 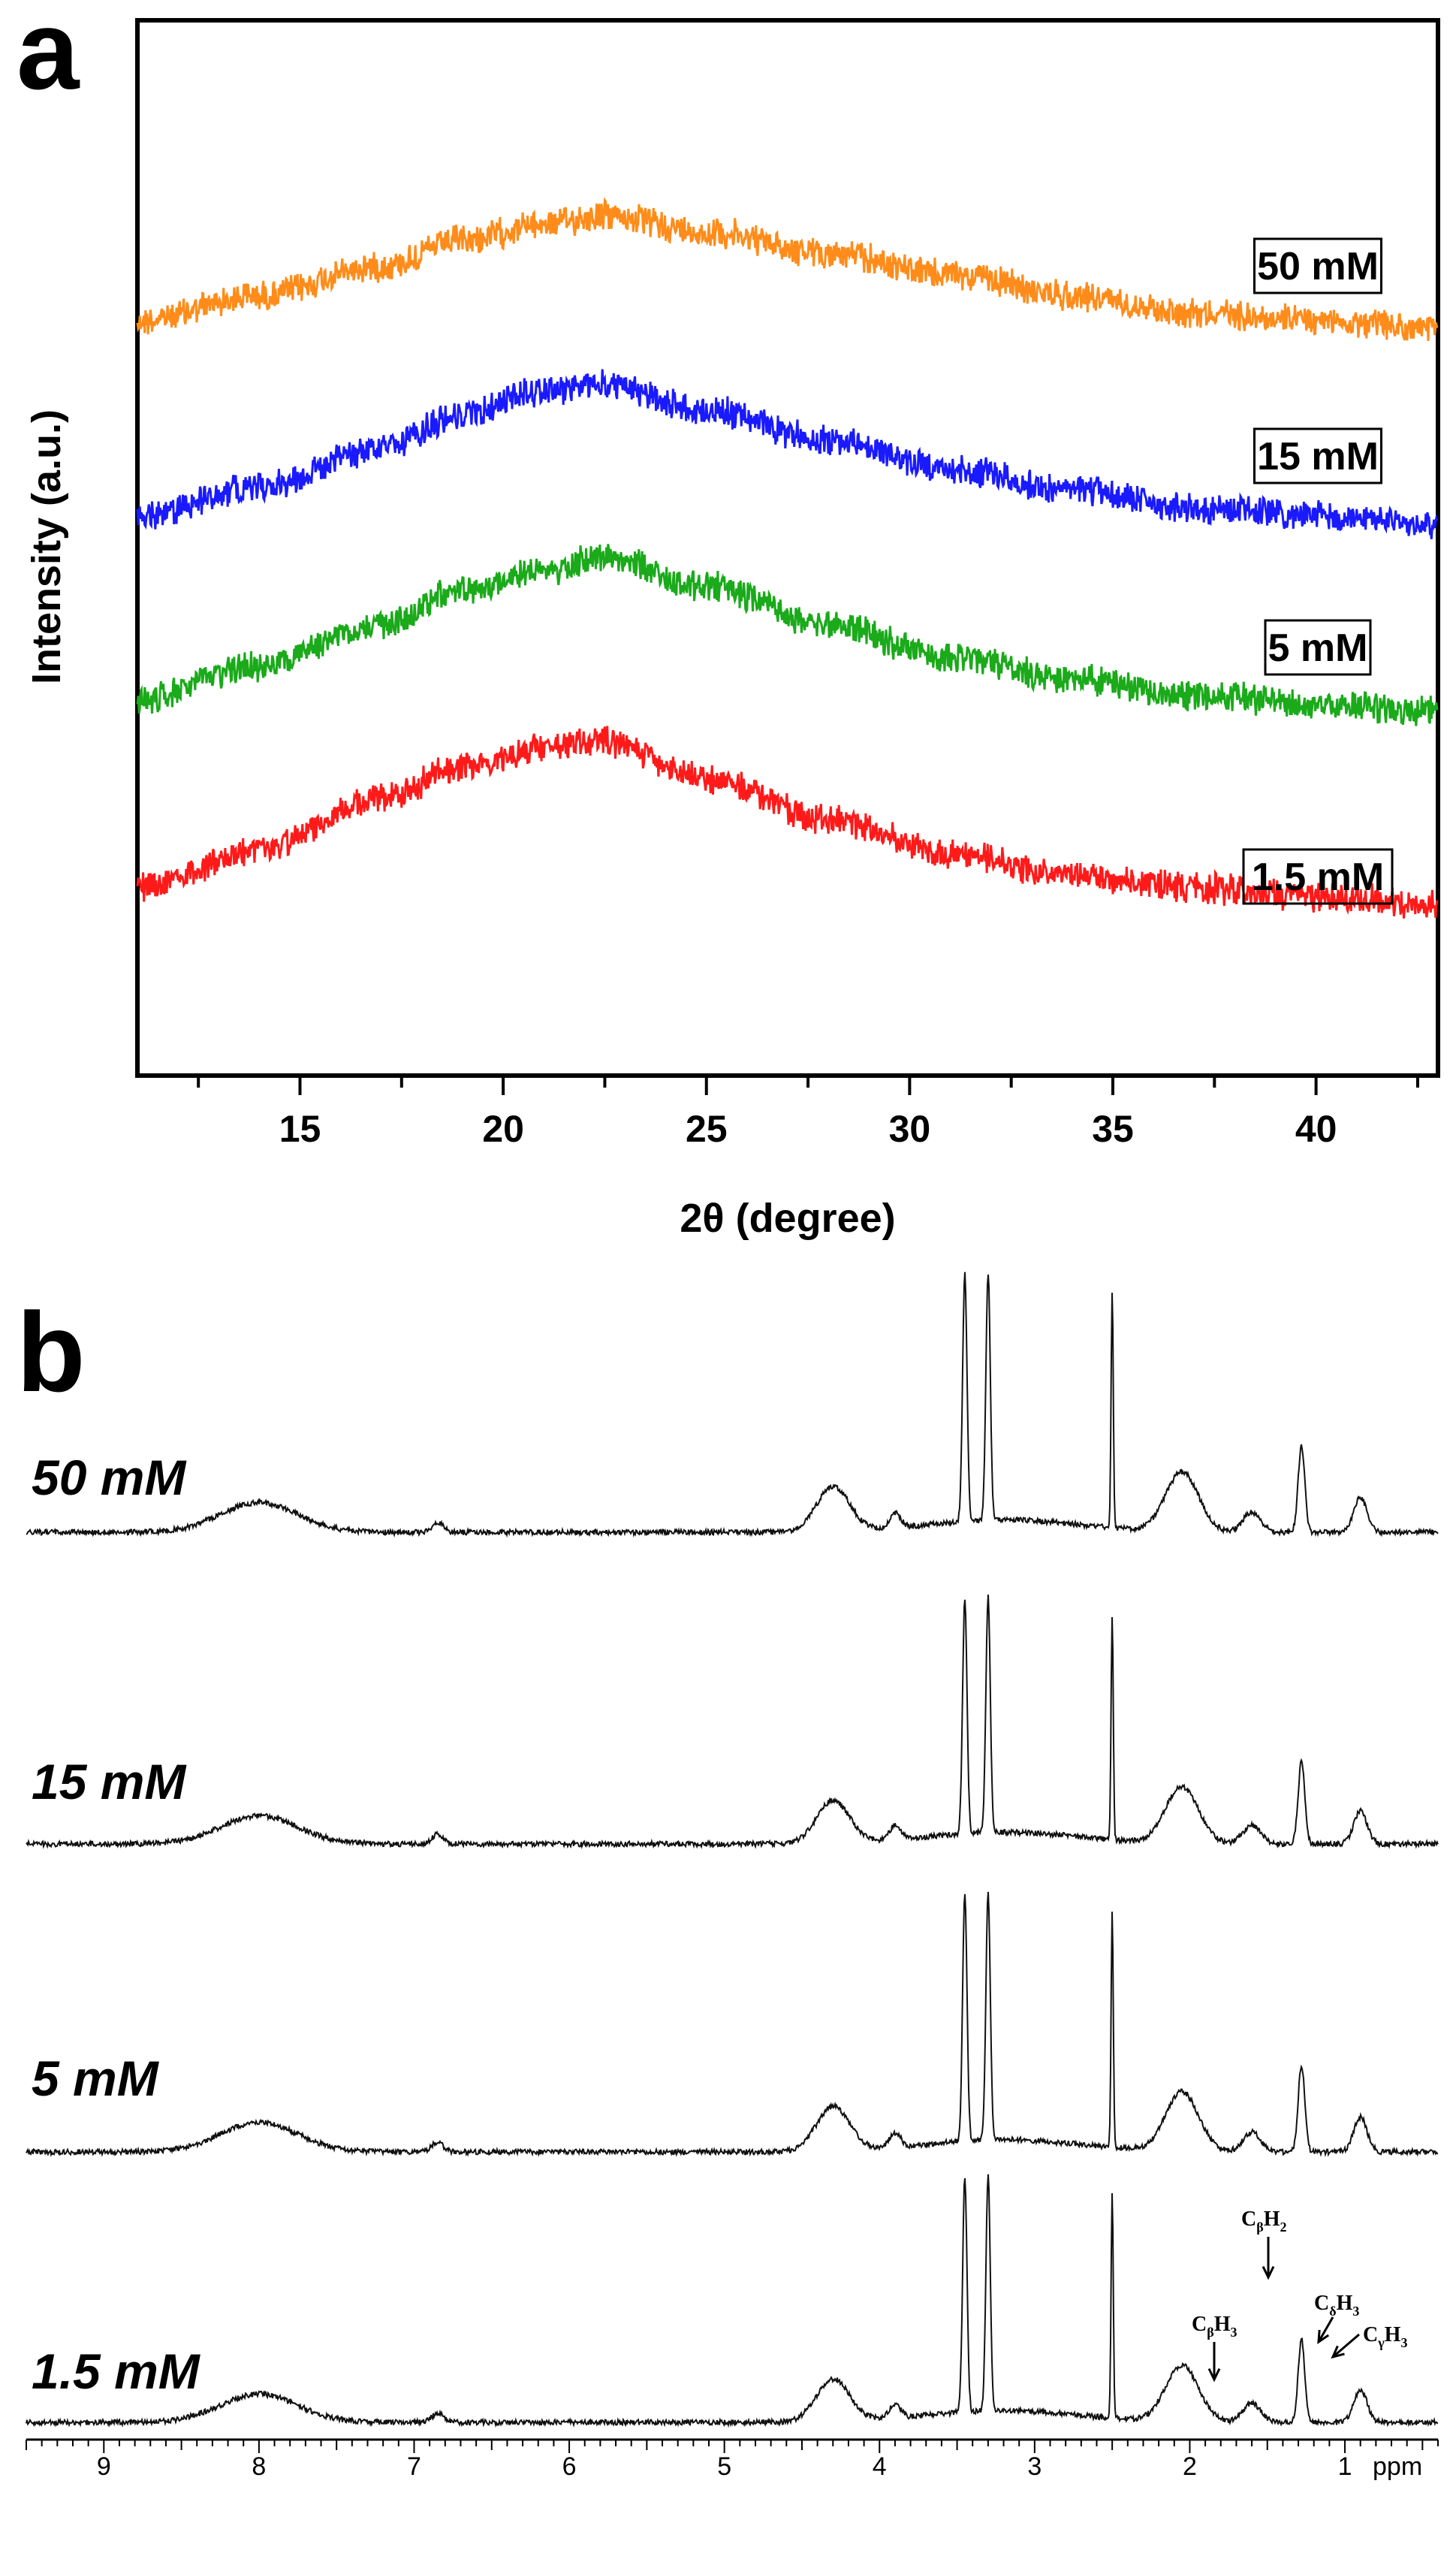 I want to click on nmr-concentration-label: 15 mM, so click(x=109, y=1781).